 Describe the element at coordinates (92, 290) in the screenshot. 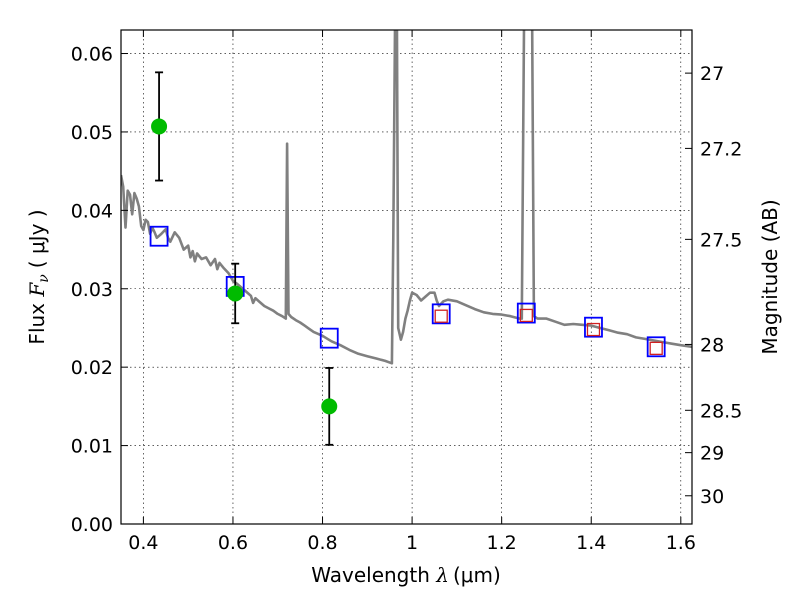

I see `y-tick-label: 0.03` at that location.